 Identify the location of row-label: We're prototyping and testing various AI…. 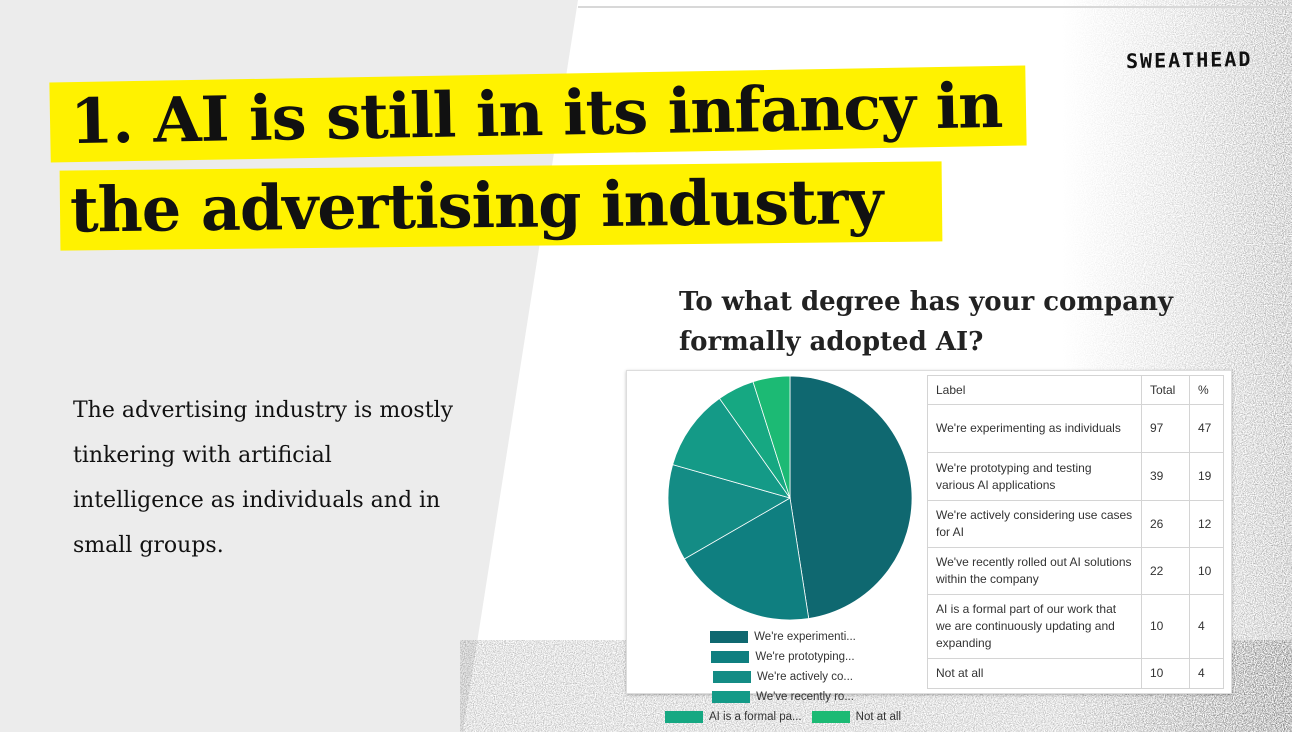
(1034, 476).